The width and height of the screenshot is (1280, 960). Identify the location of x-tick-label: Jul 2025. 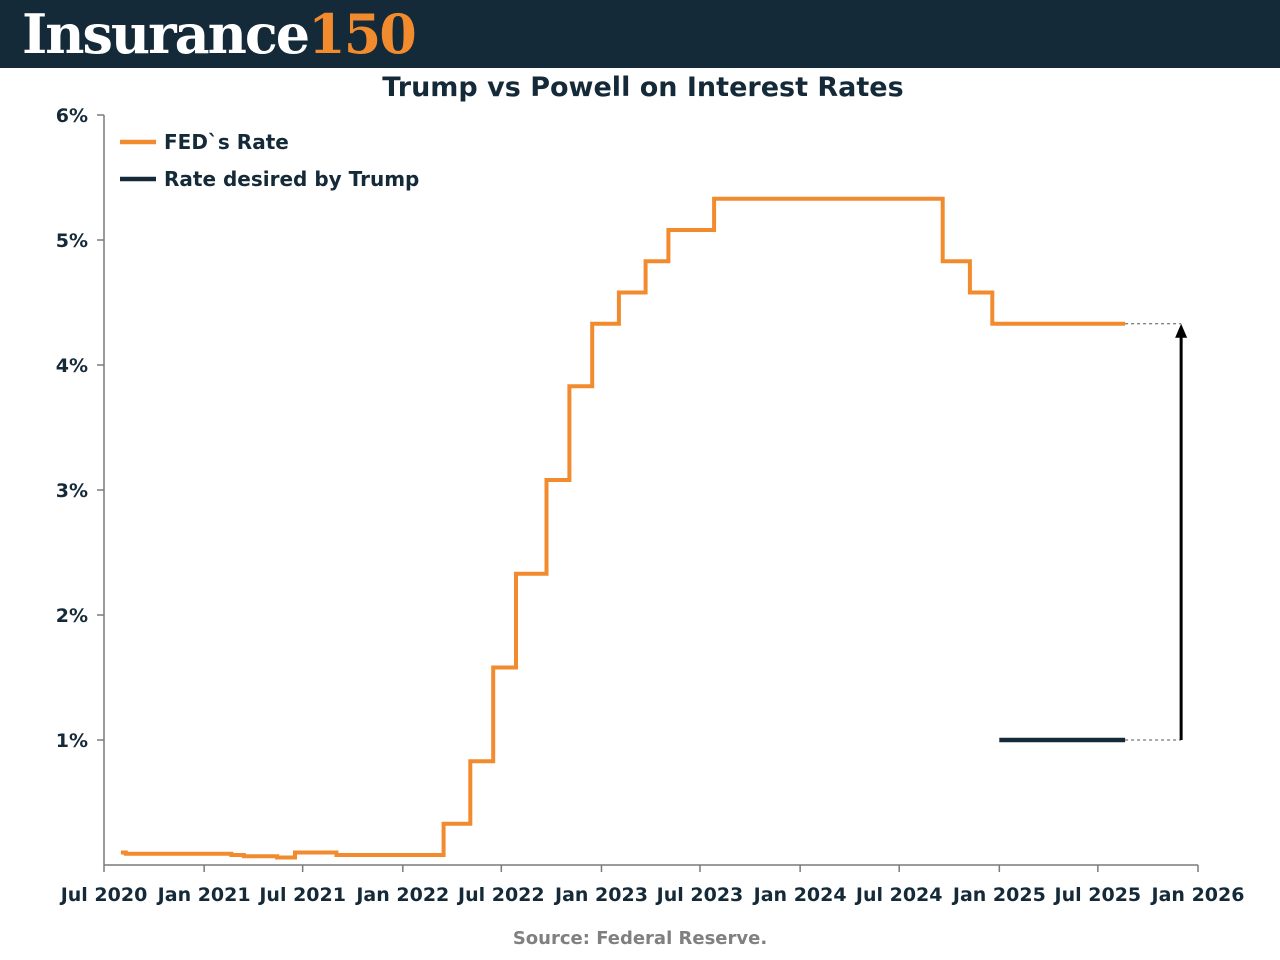
(1097, 895).